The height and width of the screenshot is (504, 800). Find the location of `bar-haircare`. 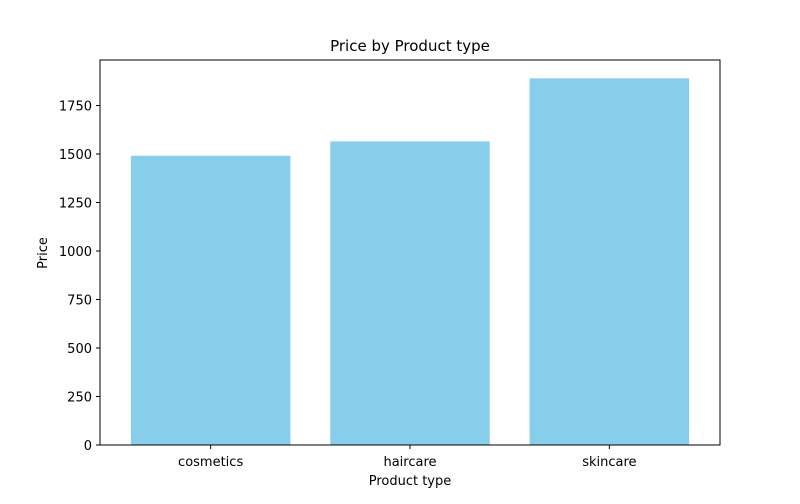

bar-haircare is located at coordinates (410, 293).